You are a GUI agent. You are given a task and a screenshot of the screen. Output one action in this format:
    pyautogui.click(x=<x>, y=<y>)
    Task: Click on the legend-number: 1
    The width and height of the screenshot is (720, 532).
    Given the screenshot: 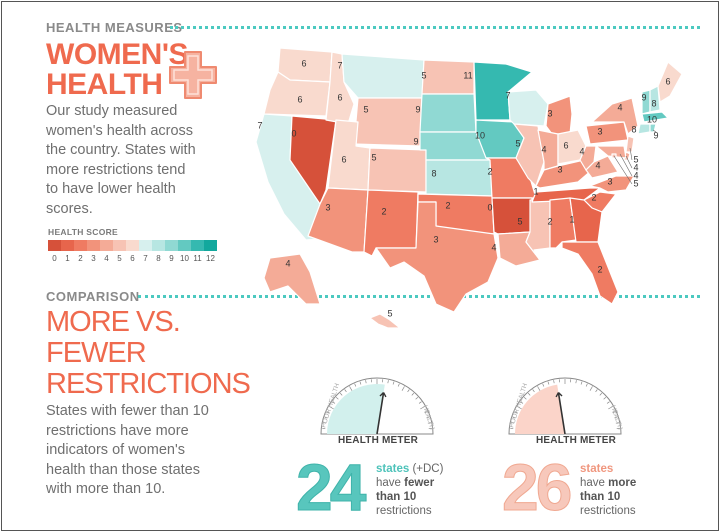 What is the action you would take?
    pyautogui.click(x=67, y=258)
    